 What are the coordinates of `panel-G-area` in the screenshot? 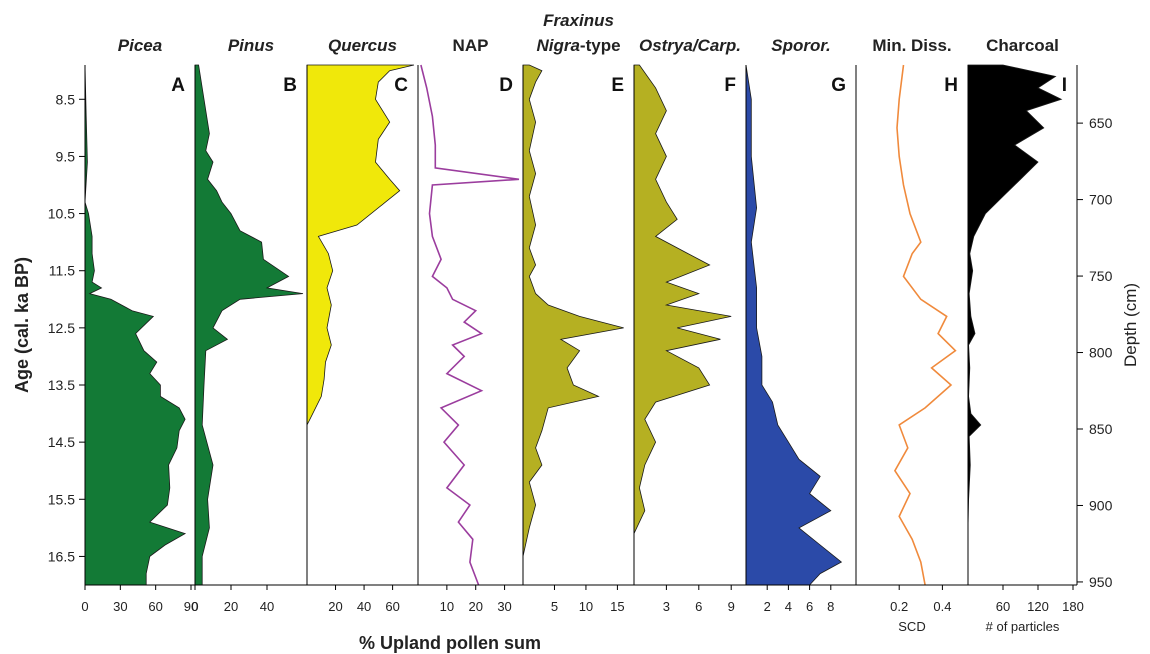 It's located at (794, 325).